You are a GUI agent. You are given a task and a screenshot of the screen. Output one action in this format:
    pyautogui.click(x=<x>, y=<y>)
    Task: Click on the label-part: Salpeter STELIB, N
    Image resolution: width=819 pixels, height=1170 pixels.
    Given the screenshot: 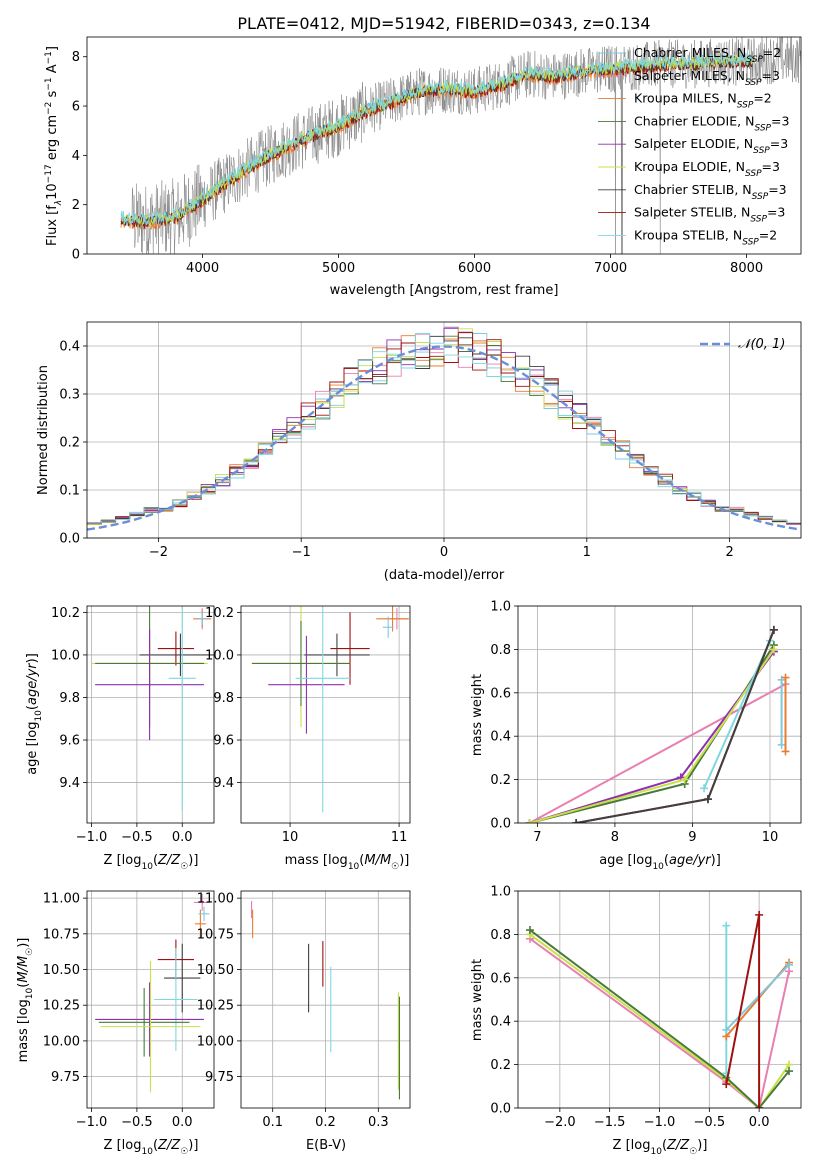 What is the action you would take?
    pyautogui.click(x=692, y=212)
    